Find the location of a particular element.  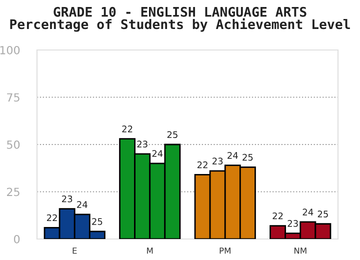

x-tick-label: E is located at coordinates (74, 251).